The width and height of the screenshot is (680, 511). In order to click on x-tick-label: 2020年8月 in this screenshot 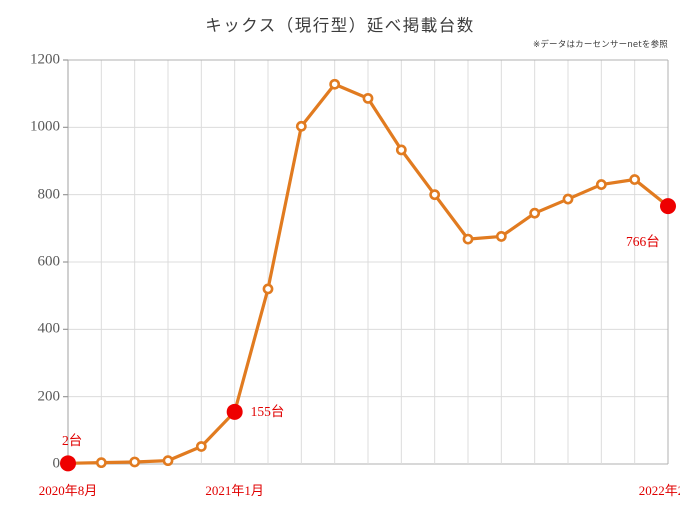, I will do `click(68, 490)`.